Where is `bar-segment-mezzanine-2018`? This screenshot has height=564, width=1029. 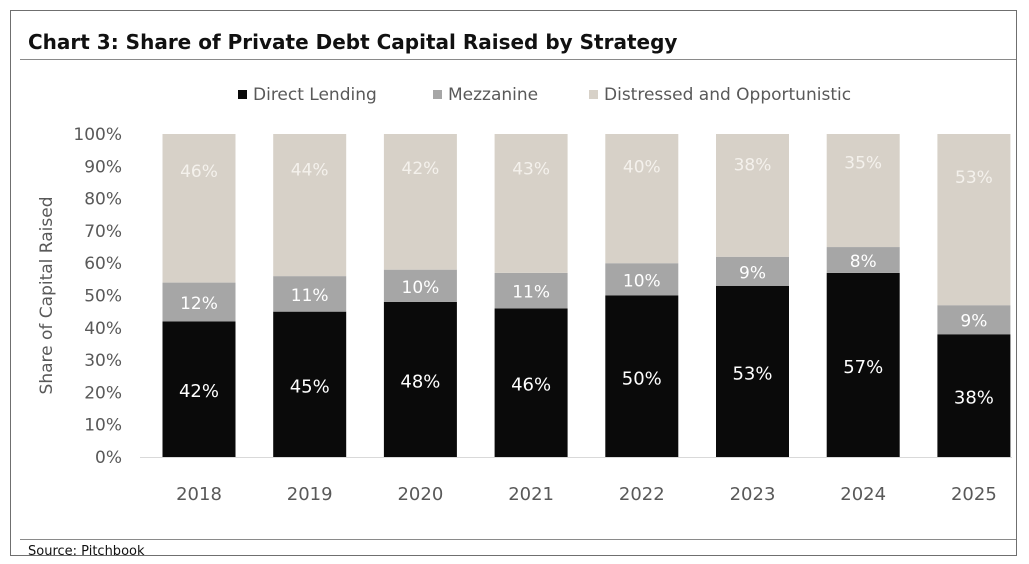 bar-segment-mezzanine-2018 is located at coordinates (199, 302).